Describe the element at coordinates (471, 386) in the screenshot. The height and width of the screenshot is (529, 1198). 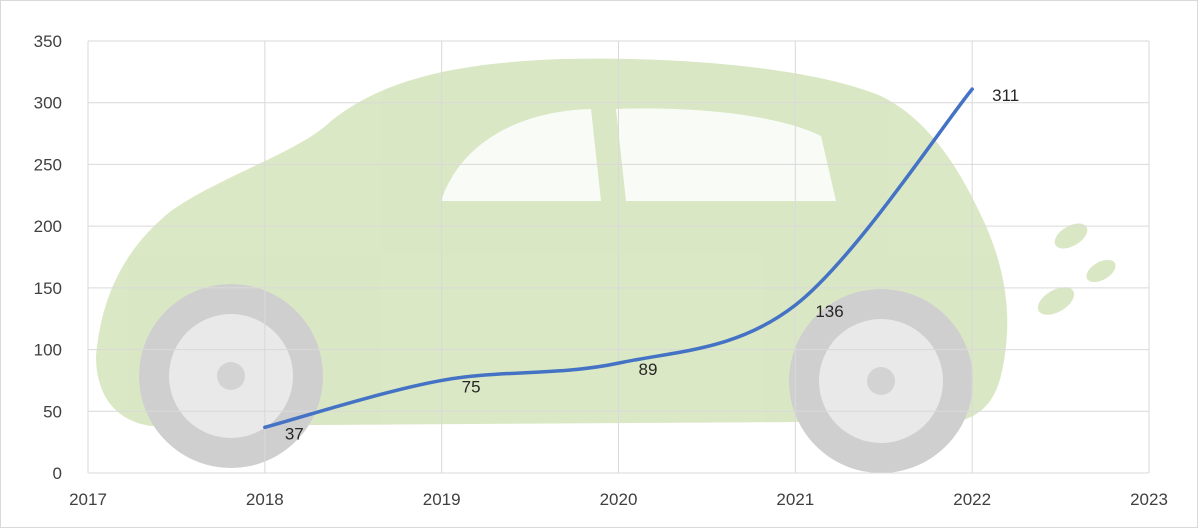
I see `data-label: 75` at that location.